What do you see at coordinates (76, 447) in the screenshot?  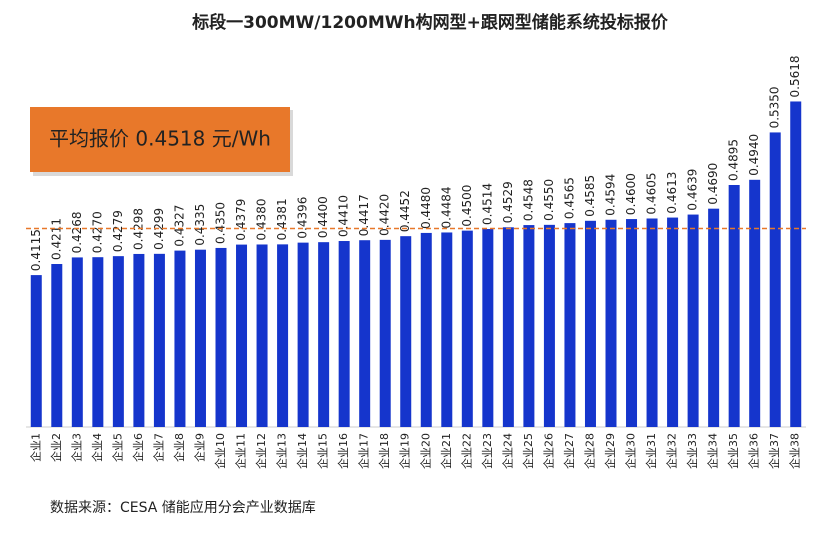 I see `x-tick-label: 企业3` at bounding box center [76, 447].